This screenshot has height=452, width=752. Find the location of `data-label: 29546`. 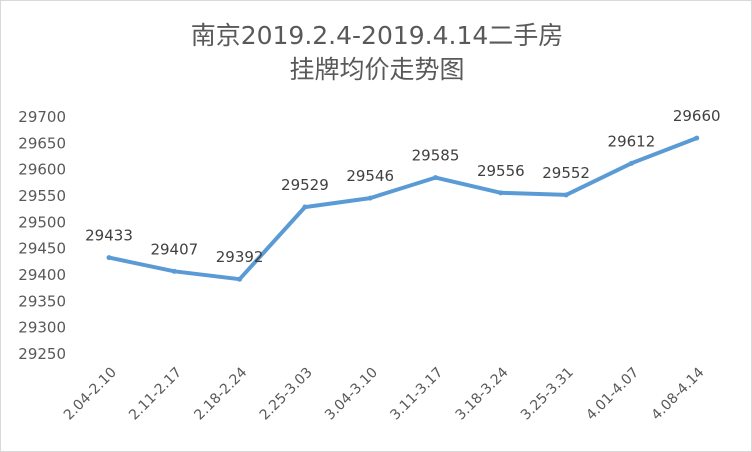

data-label: 29546 is located at coordinates (370, 176).